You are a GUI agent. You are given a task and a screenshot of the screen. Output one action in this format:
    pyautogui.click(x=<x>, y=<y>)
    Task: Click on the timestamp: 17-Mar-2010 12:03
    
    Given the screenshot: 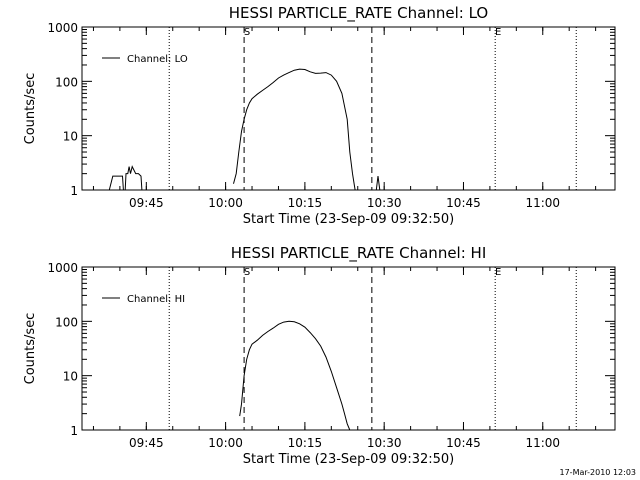 What is the action you would take?
    pyautogui.click(x=598, y=472)
    